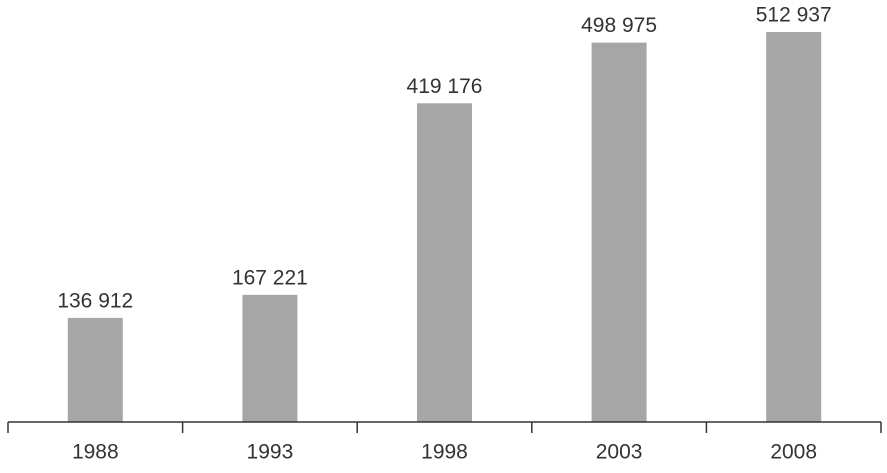  I want to click on data-label: 419 176, so click(445, 86).